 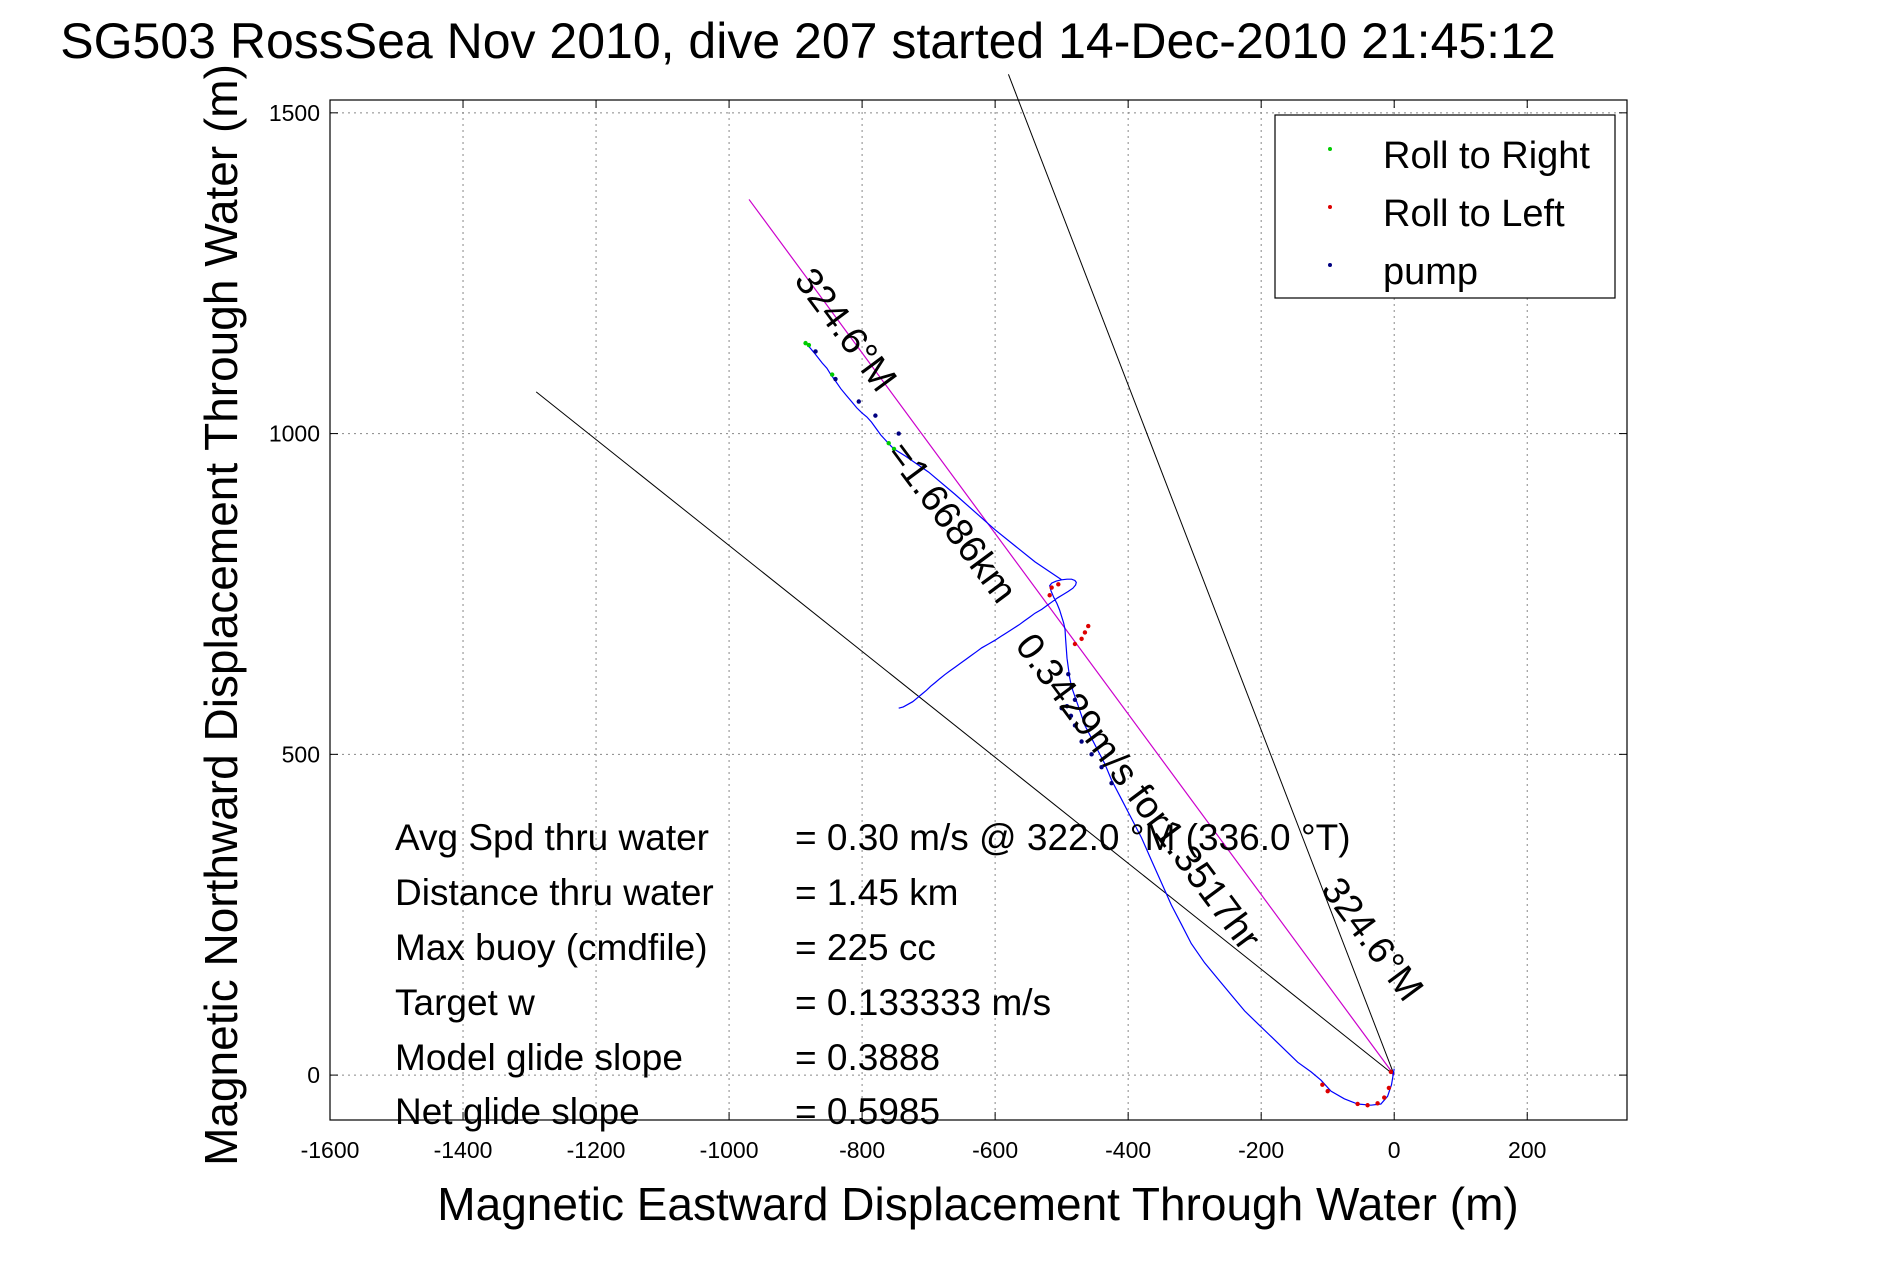 What do you see at coordinates (1394, 1150) in the screenshot?
I see `x-tick-label: 0` at bounding box center [1394, 1150].